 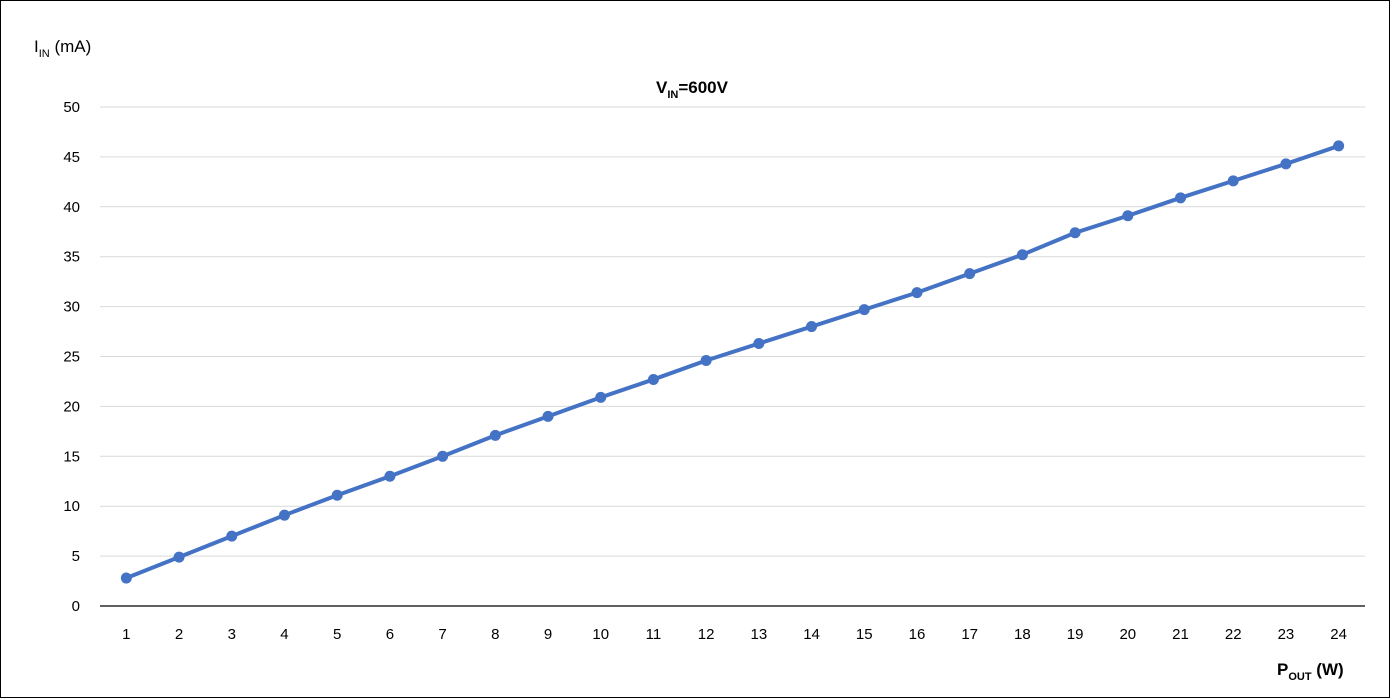 I want to click on x-tick-label: 11, so click(x=654, y=634).